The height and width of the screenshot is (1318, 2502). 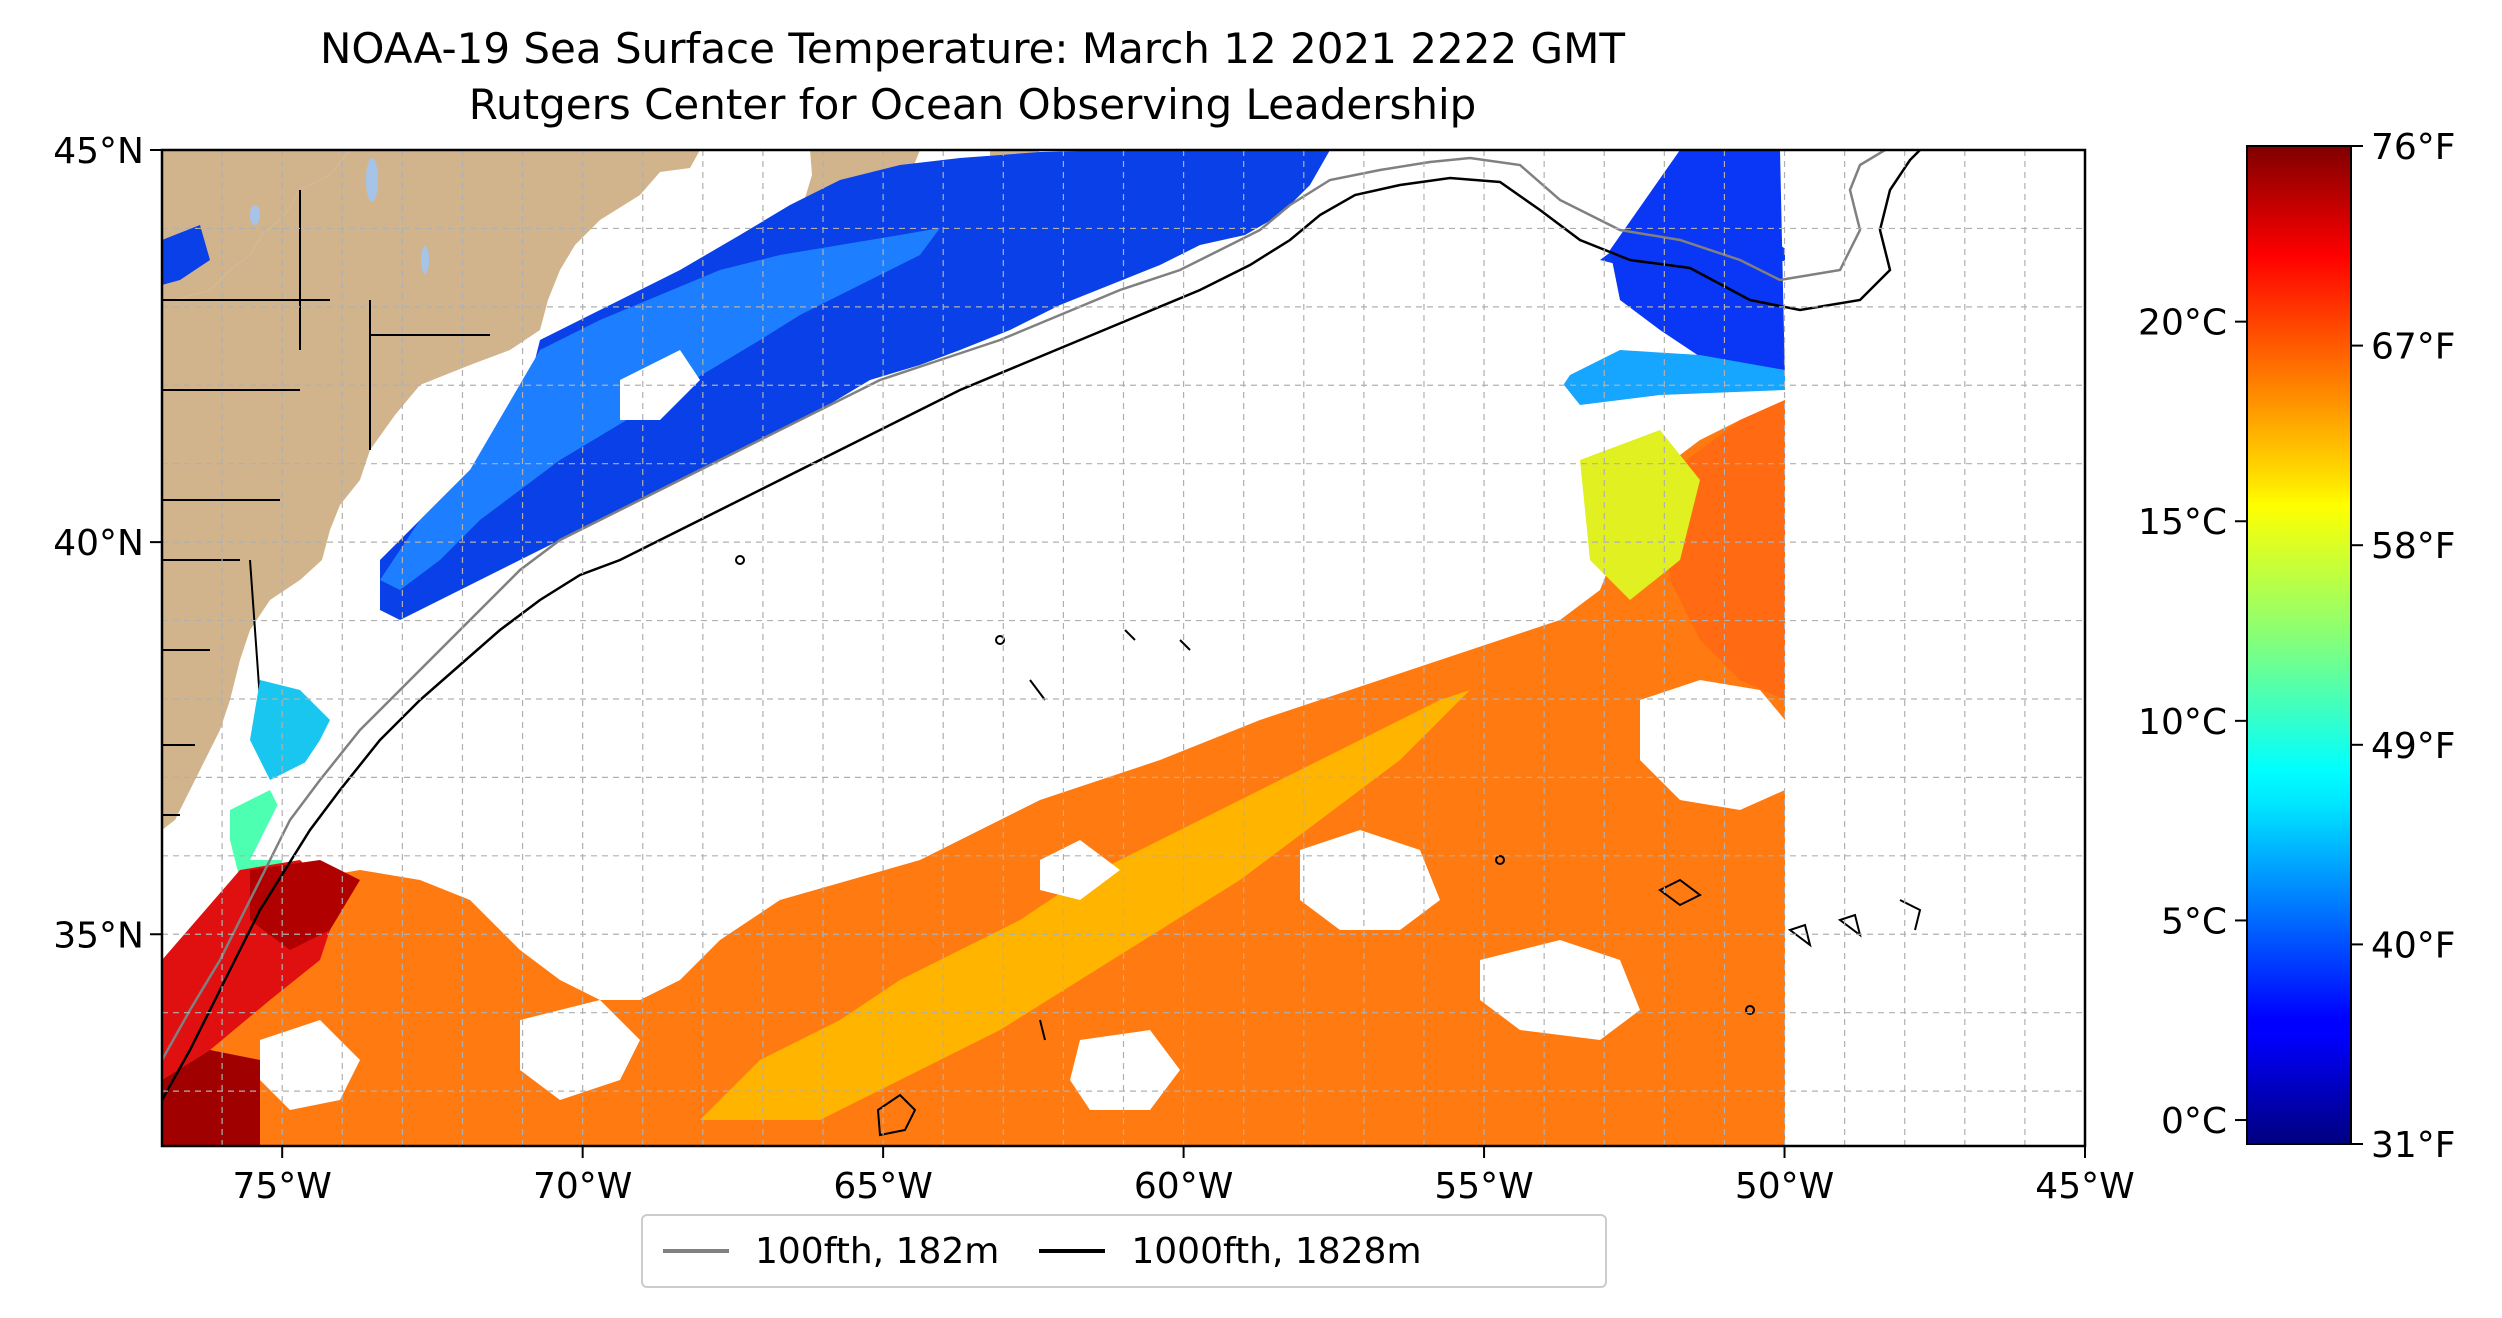 What do you see at coordinates (2413, 1145) in the screenshot?
I see `colorbar-fahrenheit-label: 31°F` at bounding box center [2413, 1145].